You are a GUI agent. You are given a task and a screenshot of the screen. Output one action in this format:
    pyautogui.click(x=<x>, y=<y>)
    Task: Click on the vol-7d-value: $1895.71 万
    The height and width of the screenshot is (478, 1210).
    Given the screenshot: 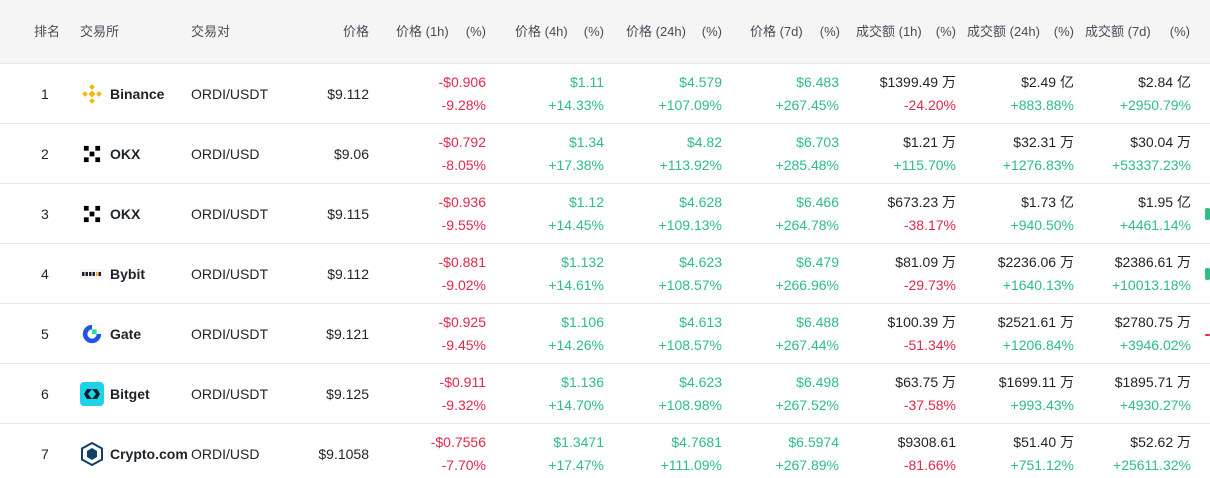 What is the action you would take?
    pyautogui.click(x=1152, y=382)
    